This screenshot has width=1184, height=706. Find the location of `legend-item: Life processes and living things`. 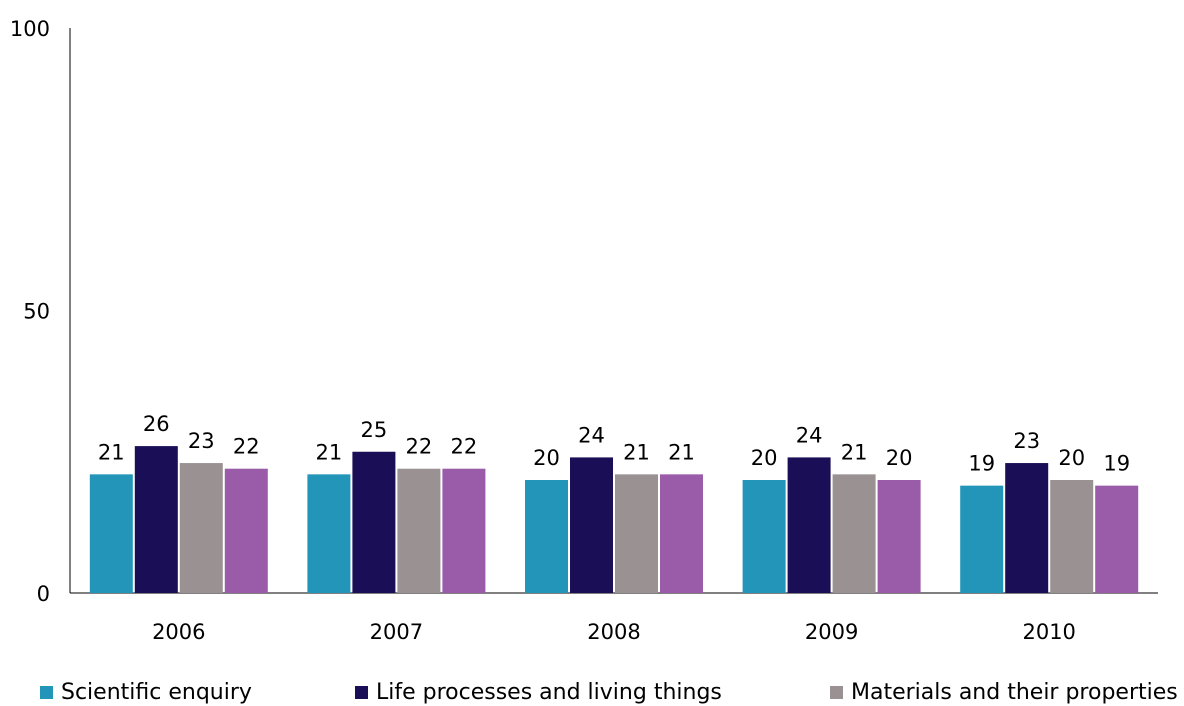

legend-item: Life processes and living things is located at coordinates (538, 692).